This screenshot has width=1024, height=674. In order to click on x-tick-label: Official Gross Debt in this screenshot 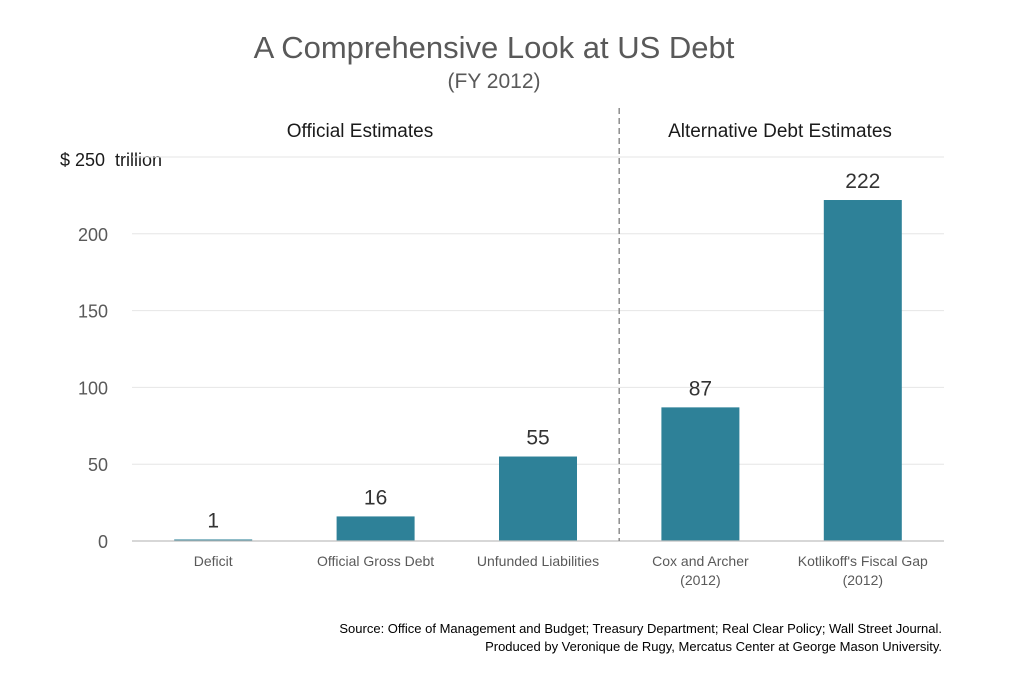, I will do `click(375, 561)`.